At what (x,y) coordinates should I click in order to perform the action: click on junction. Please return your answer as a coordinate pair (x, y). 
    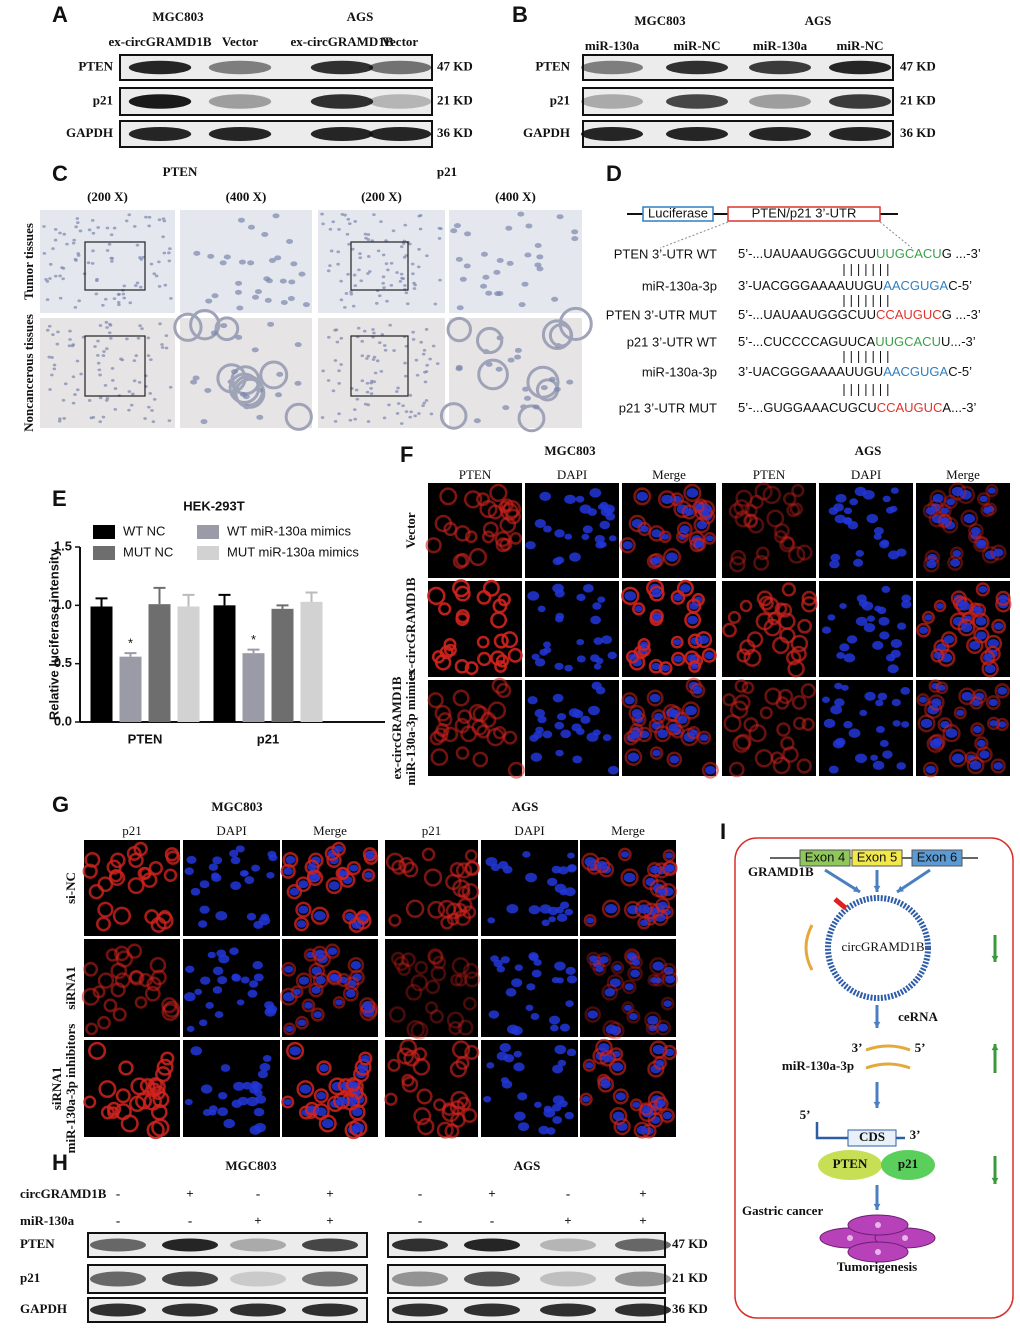
    Looking at the image, I should click on (840, 904).